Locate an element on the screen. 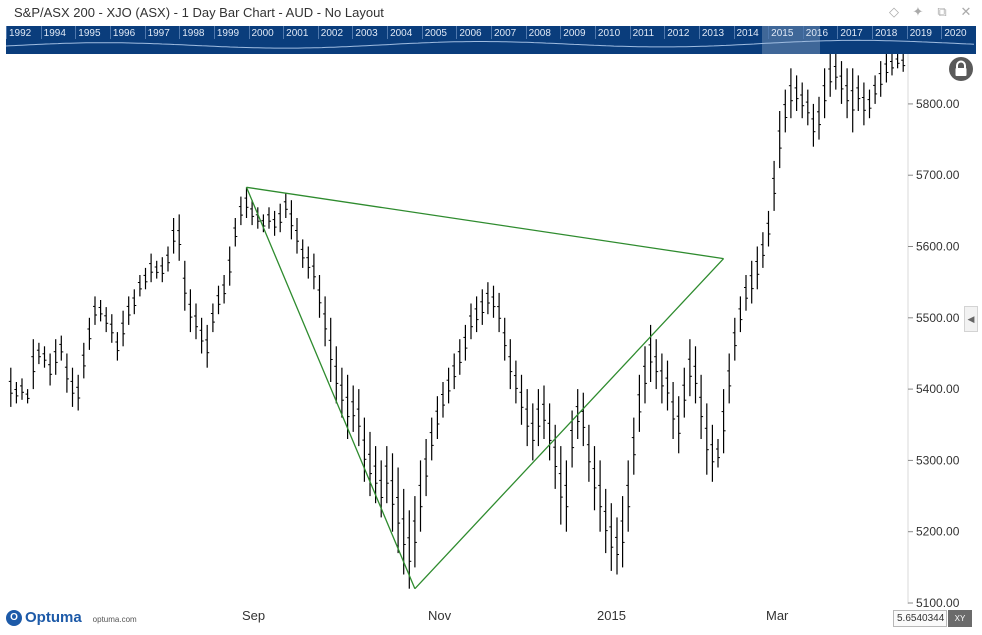 This screenshot has width=982, height=635. lock-button is located at coordinates (961, 69).